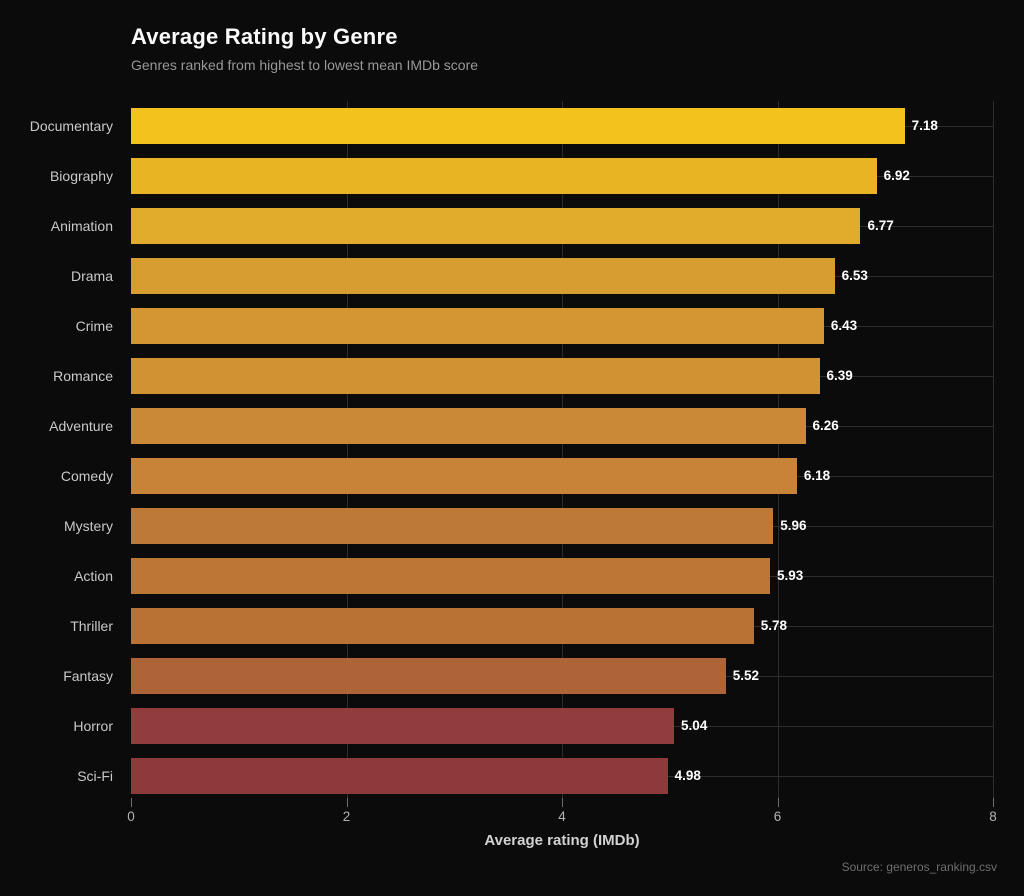  Describe the element at coordinates (131, 816) in the screenshot. I see `x-tick-label: 0` at that location.